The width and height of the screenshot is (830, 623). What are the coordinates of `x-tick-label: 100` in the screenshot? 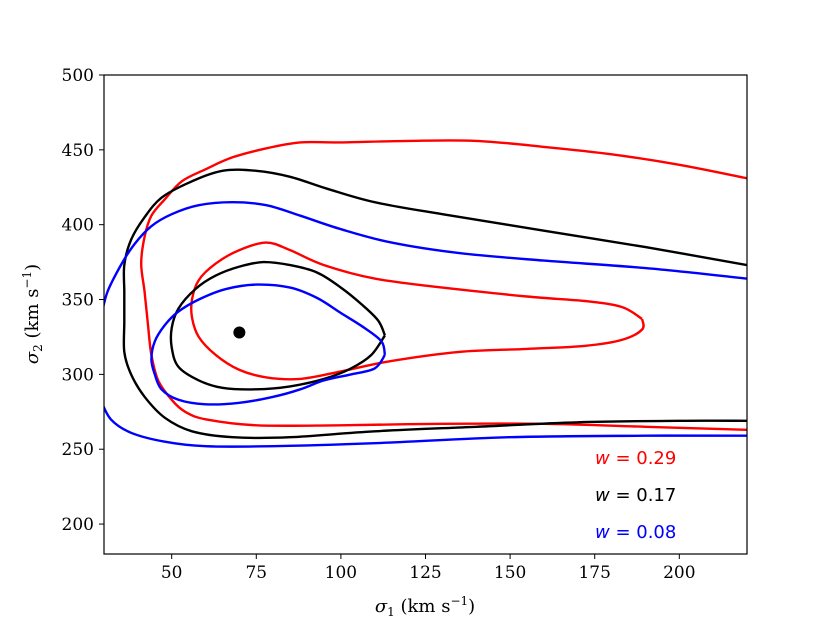 It's located at (341, 573).